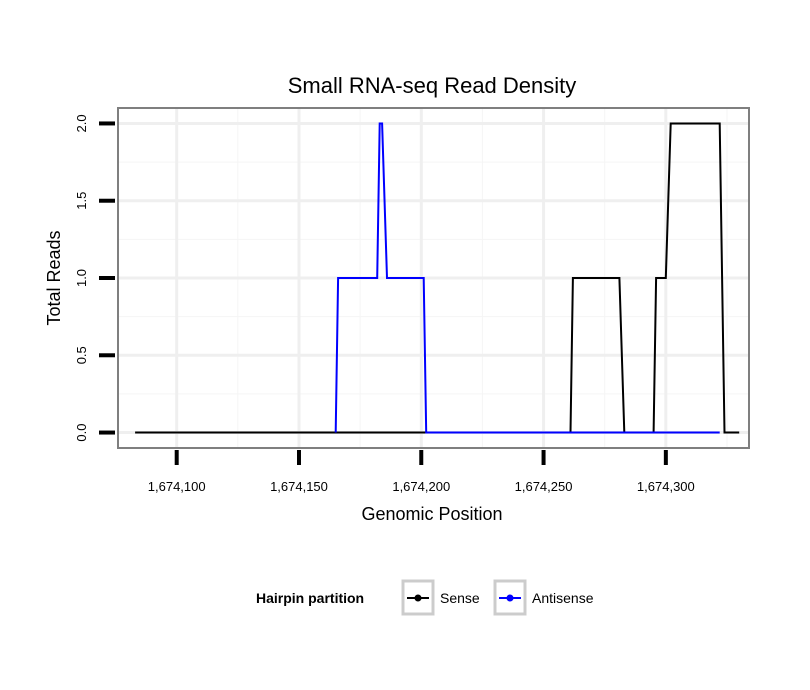  What do you see at coordinates (81, 433) in the screenshot?
I see `y-tick-label: 0.0` at bounding box center [81, 433].